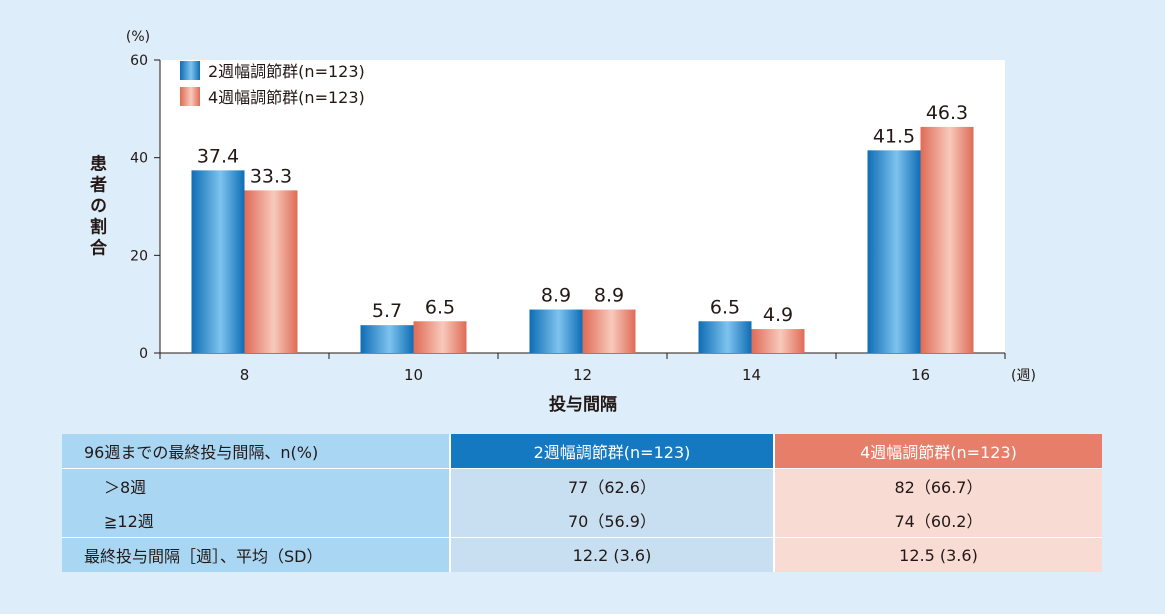 The width and height of the screenshot is (1165, 614). I want to click on data-label: 37.4, so click(218, 156).